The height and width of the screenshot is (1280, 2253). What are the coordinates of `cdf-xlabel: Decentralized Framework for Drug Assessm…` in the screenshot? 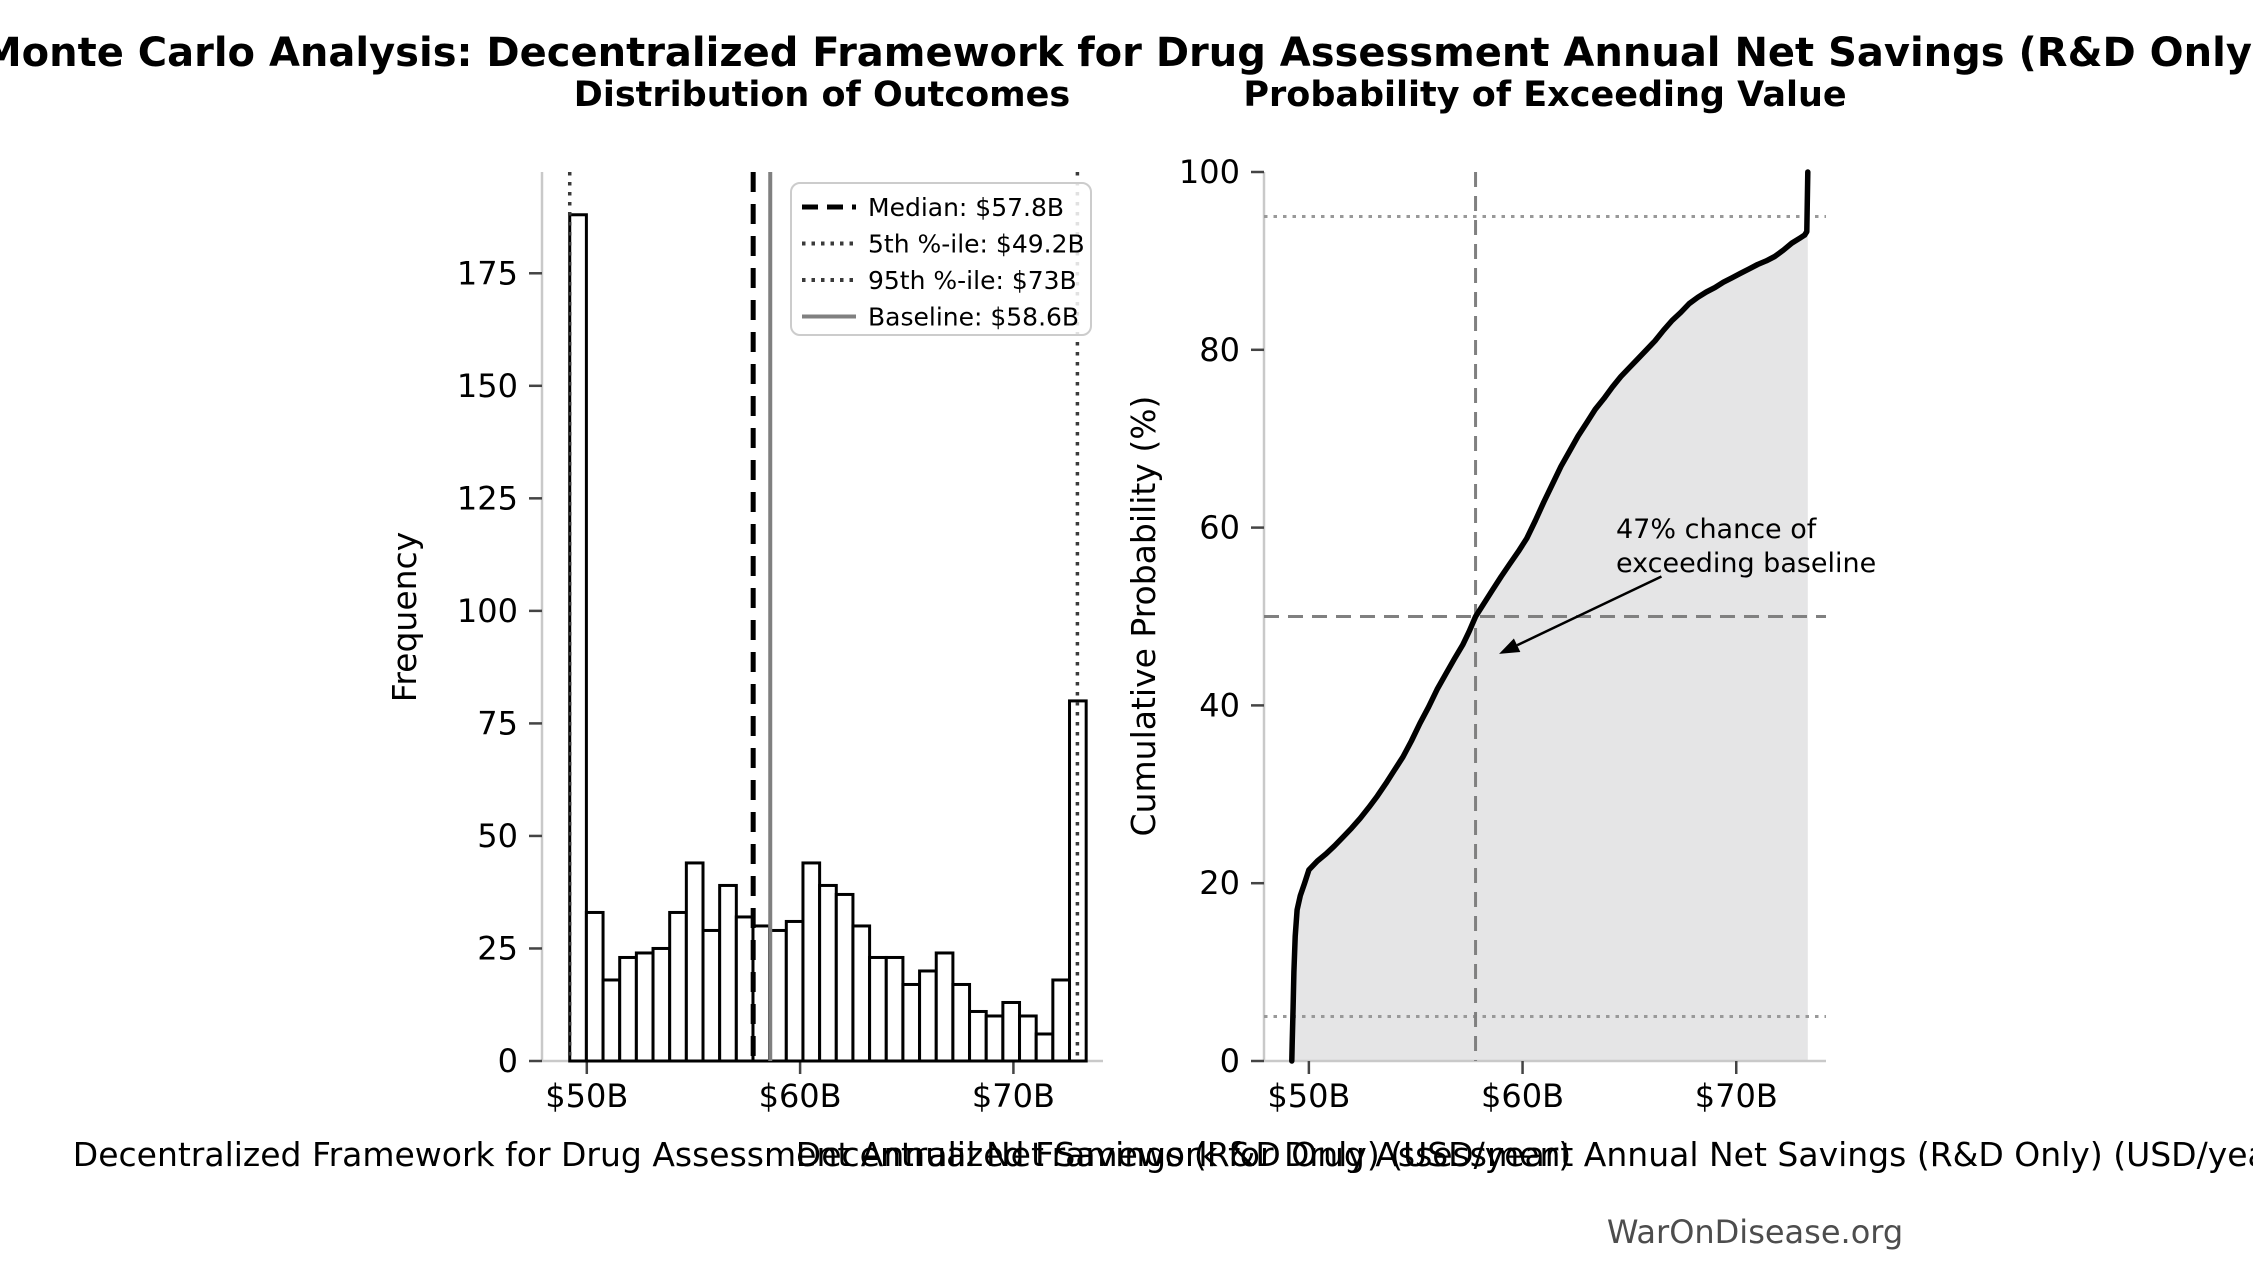 It's located at (1524, 1154).